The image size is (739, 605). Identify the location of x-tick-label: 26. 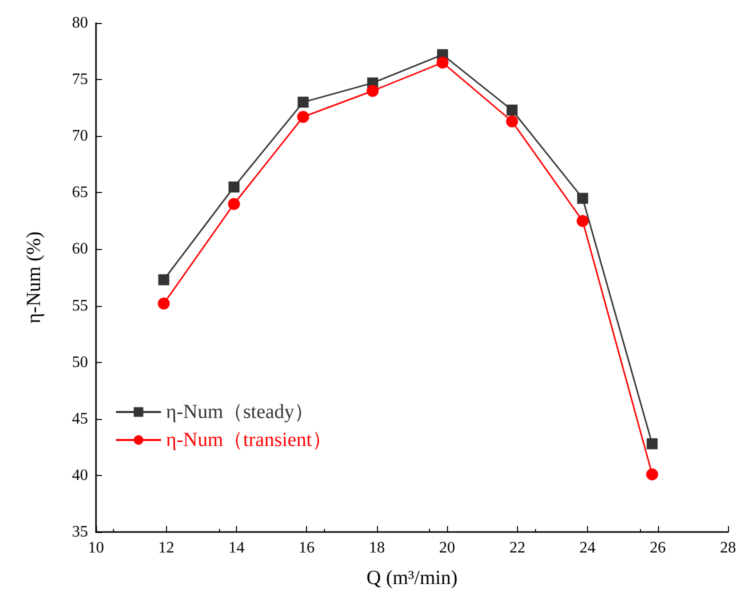
(658, 548).